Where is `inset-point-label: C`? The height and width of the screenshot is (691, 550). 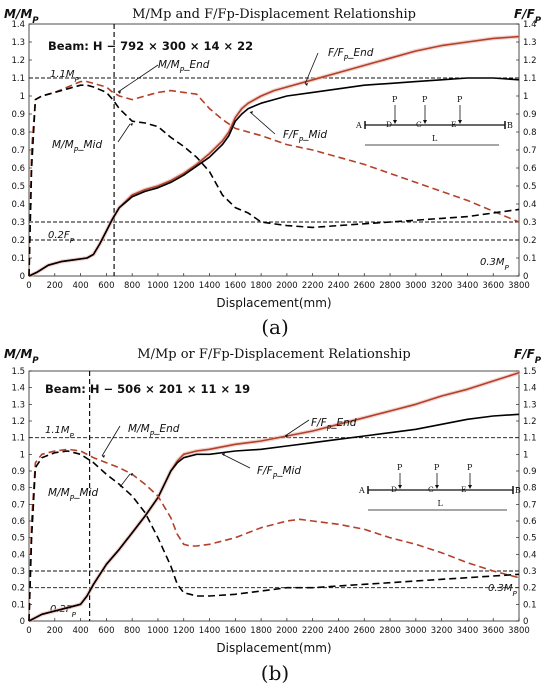 inset-point-label: C is located at coordinates (419, 124).